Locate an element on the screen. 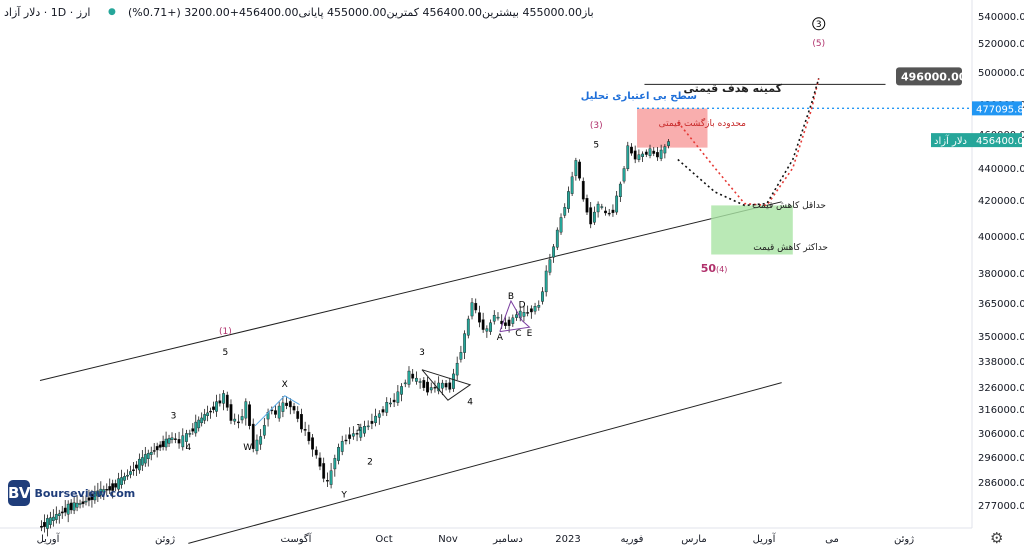 This screenshot has width=1024, height=550. x-tick-label: 2023 is located at coordinates (567, 539).